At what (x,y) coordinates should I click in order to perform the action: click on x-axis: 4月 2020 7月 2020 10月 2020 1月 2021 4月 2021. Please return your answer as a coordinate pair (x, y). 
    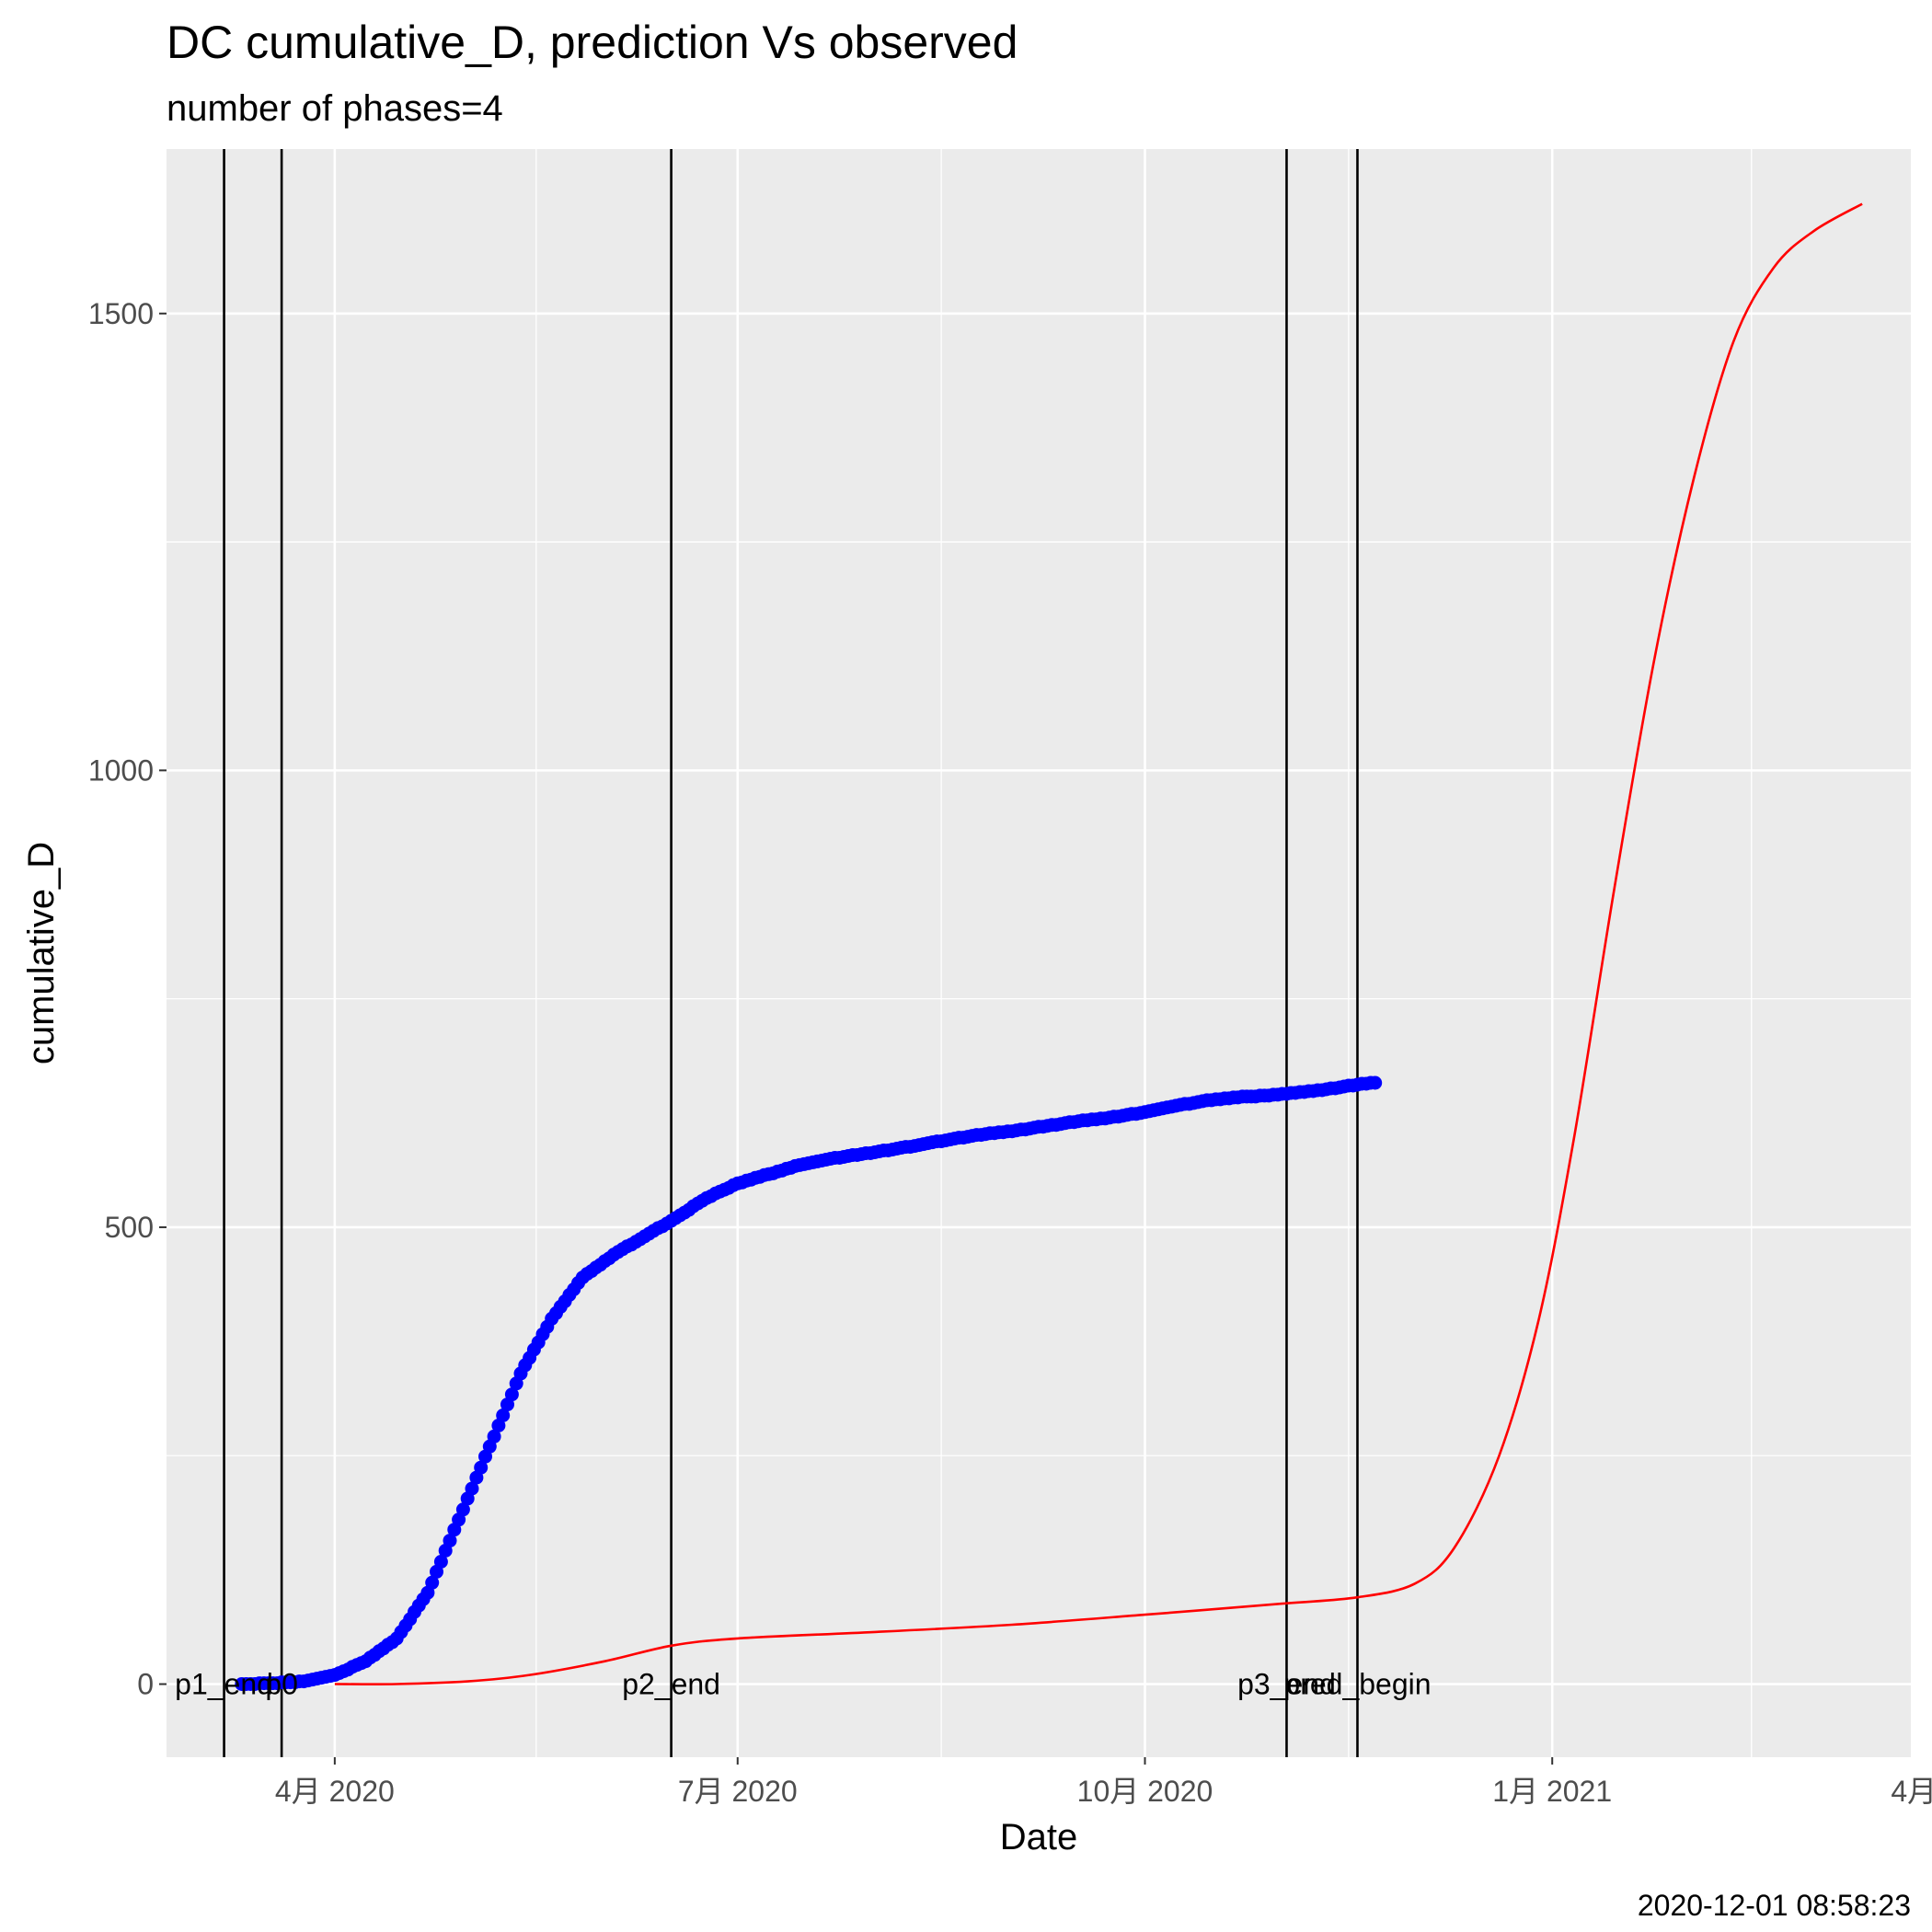
    Looking at the image, I should click on (1103, 1782).